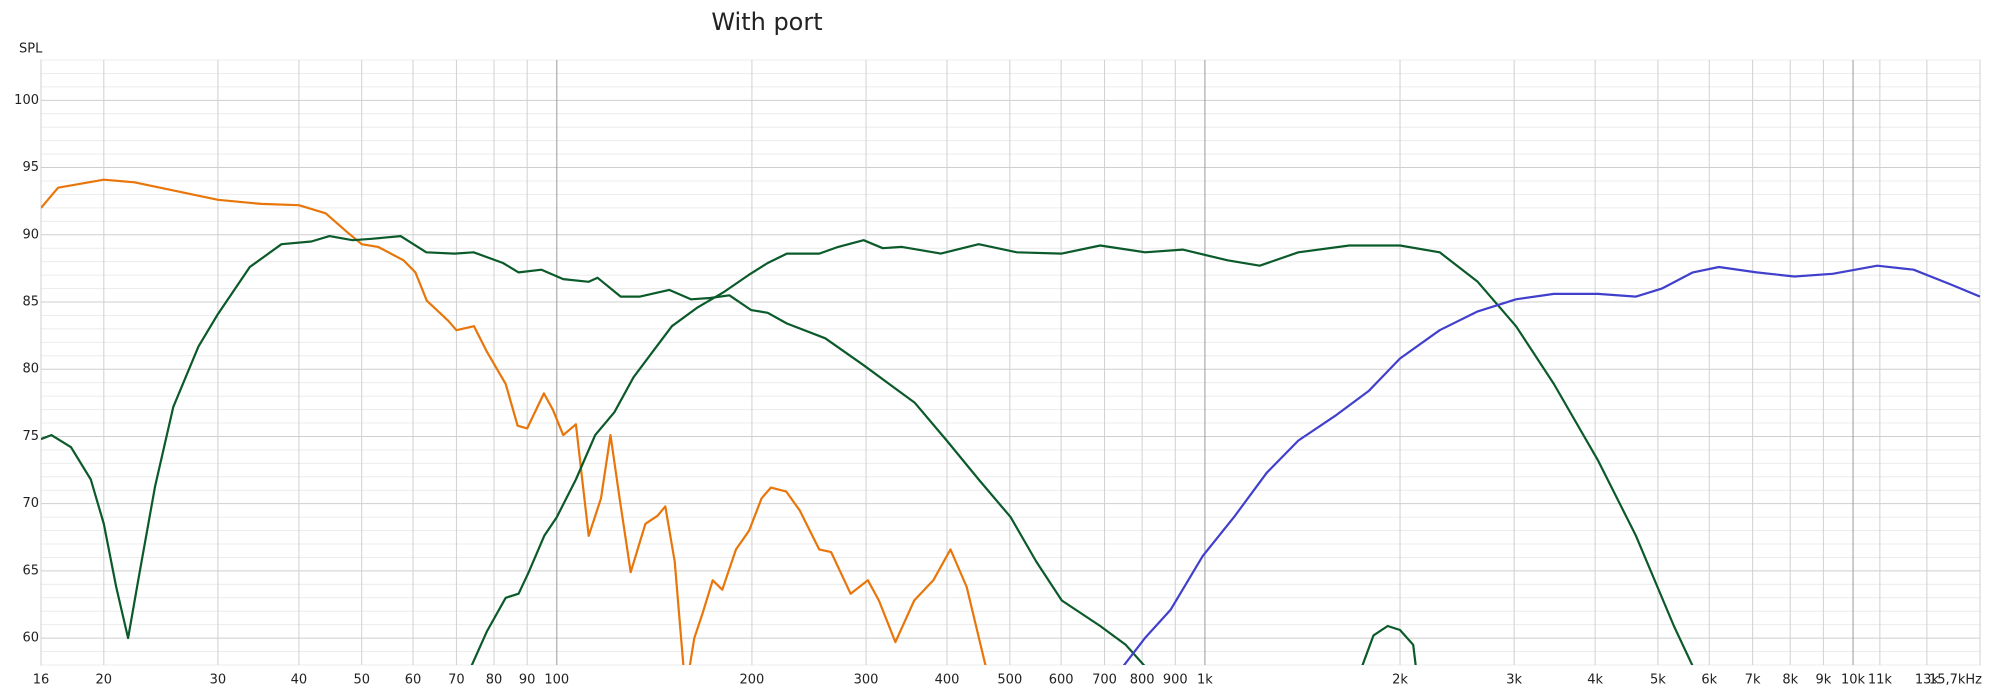  What do you see at coordinates (413, 680) in the screenshot?
I see `x-tick-label: 60` at bounding box center [413, 680].